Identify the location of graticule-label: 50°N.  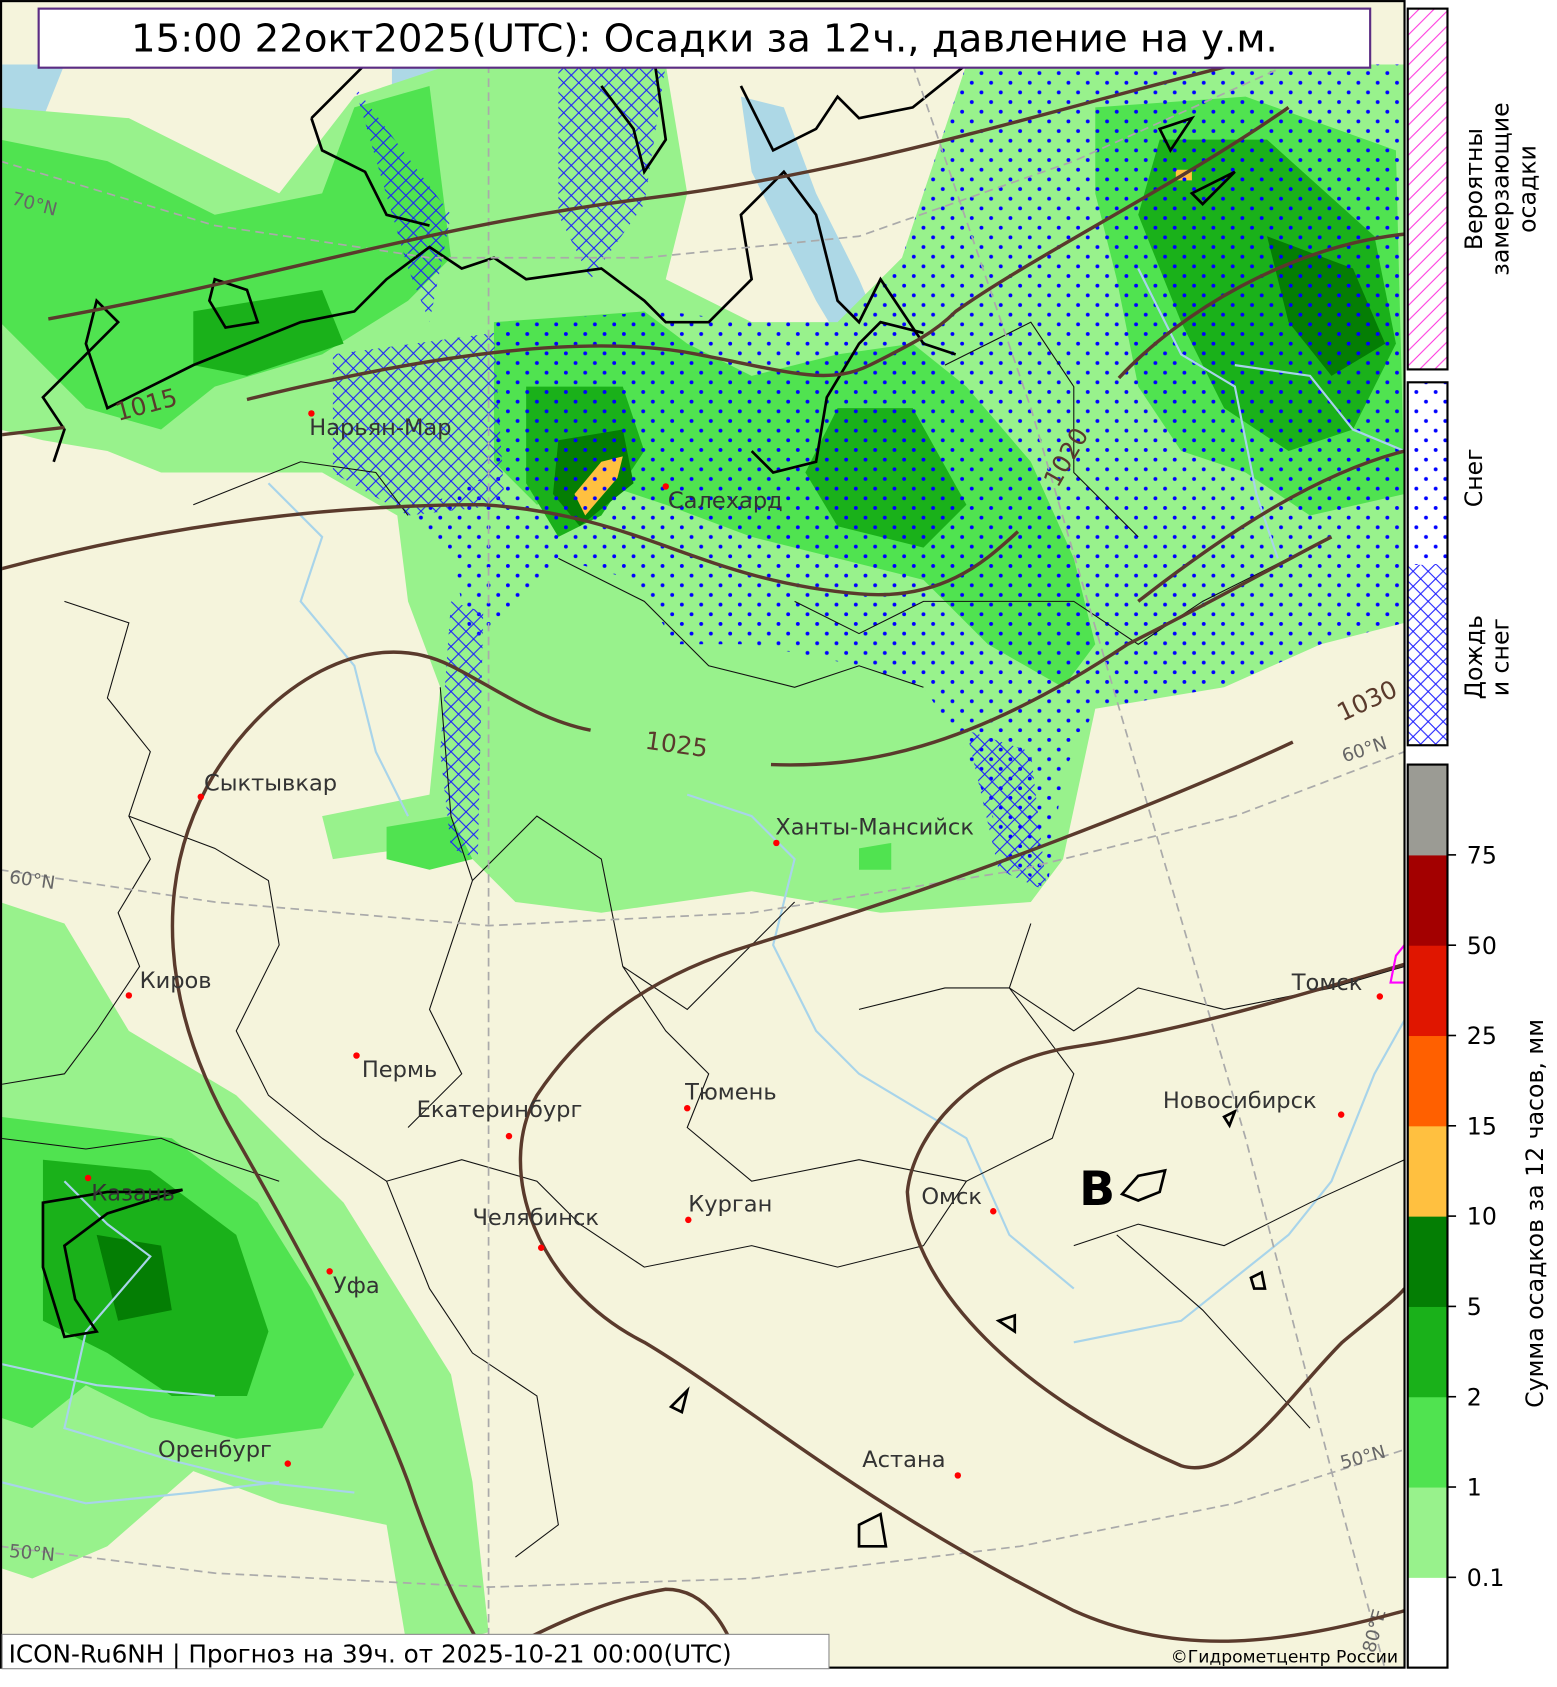
(32, 1553).